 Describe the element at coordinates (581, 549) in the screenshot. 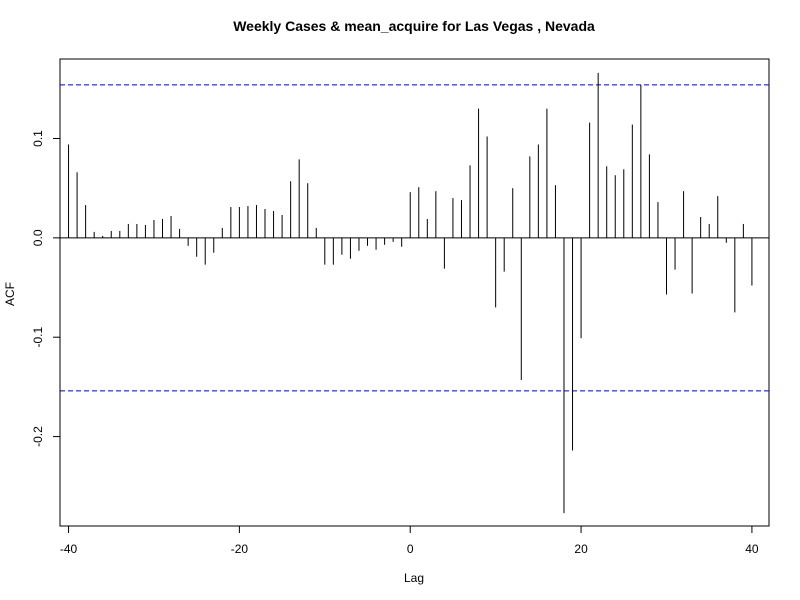

I see `x-tick-label: 20` at that location.